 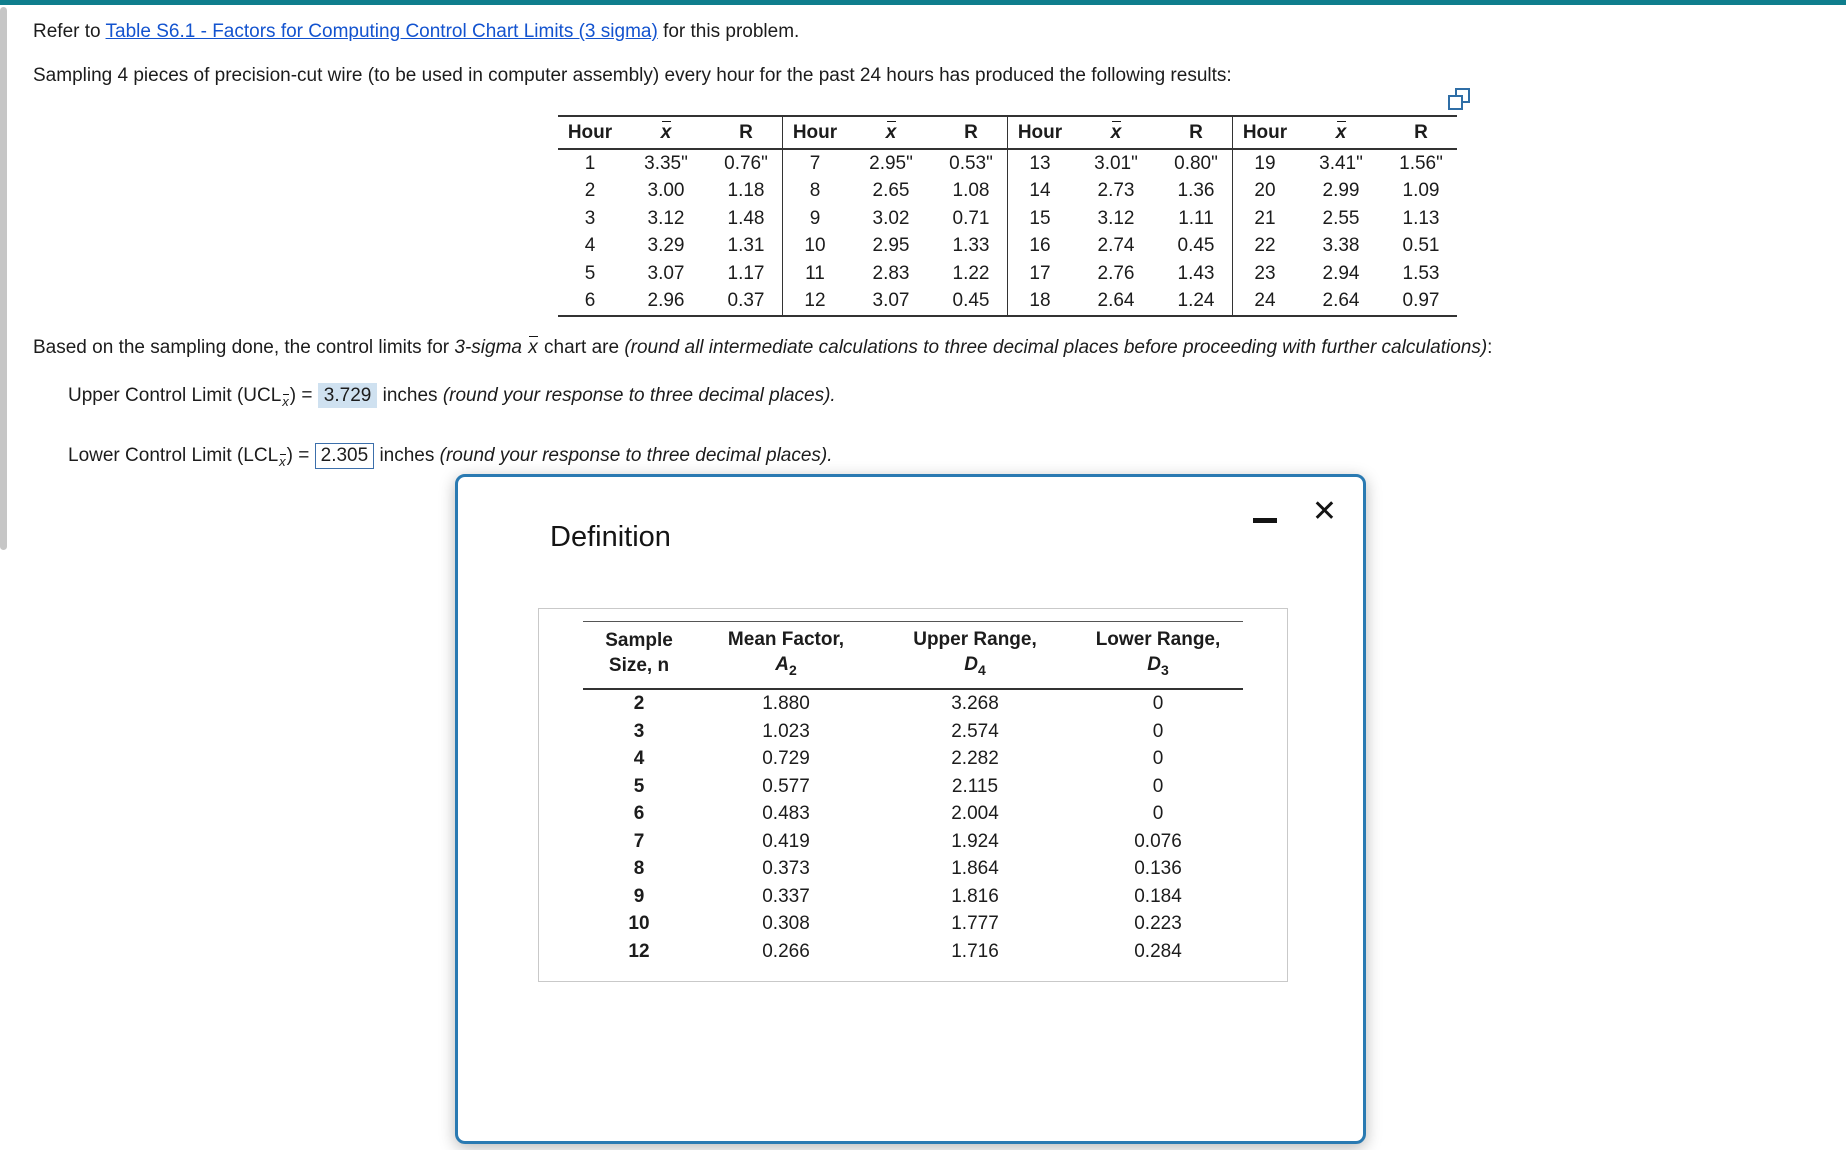 What do you see at coordinates (786, 814) in the screenshot?
I see `factors-cell: 0.483` at bounding box center [786, 814].